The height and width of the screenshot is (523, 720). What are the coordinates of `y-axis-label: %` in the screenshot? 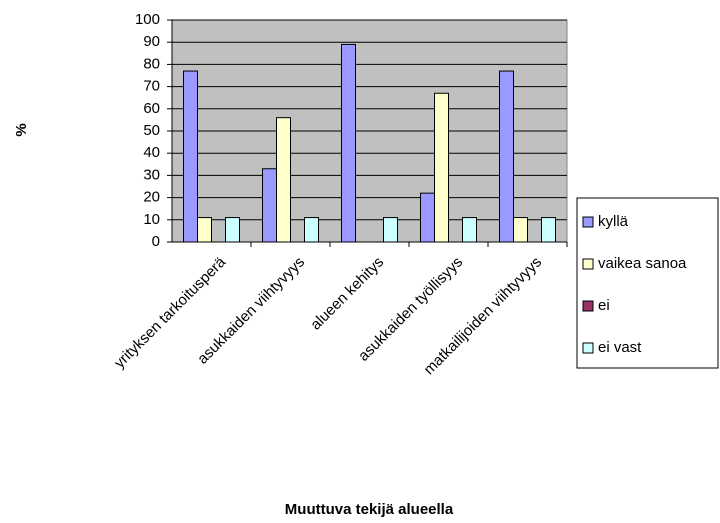 It's located at (21, 129).